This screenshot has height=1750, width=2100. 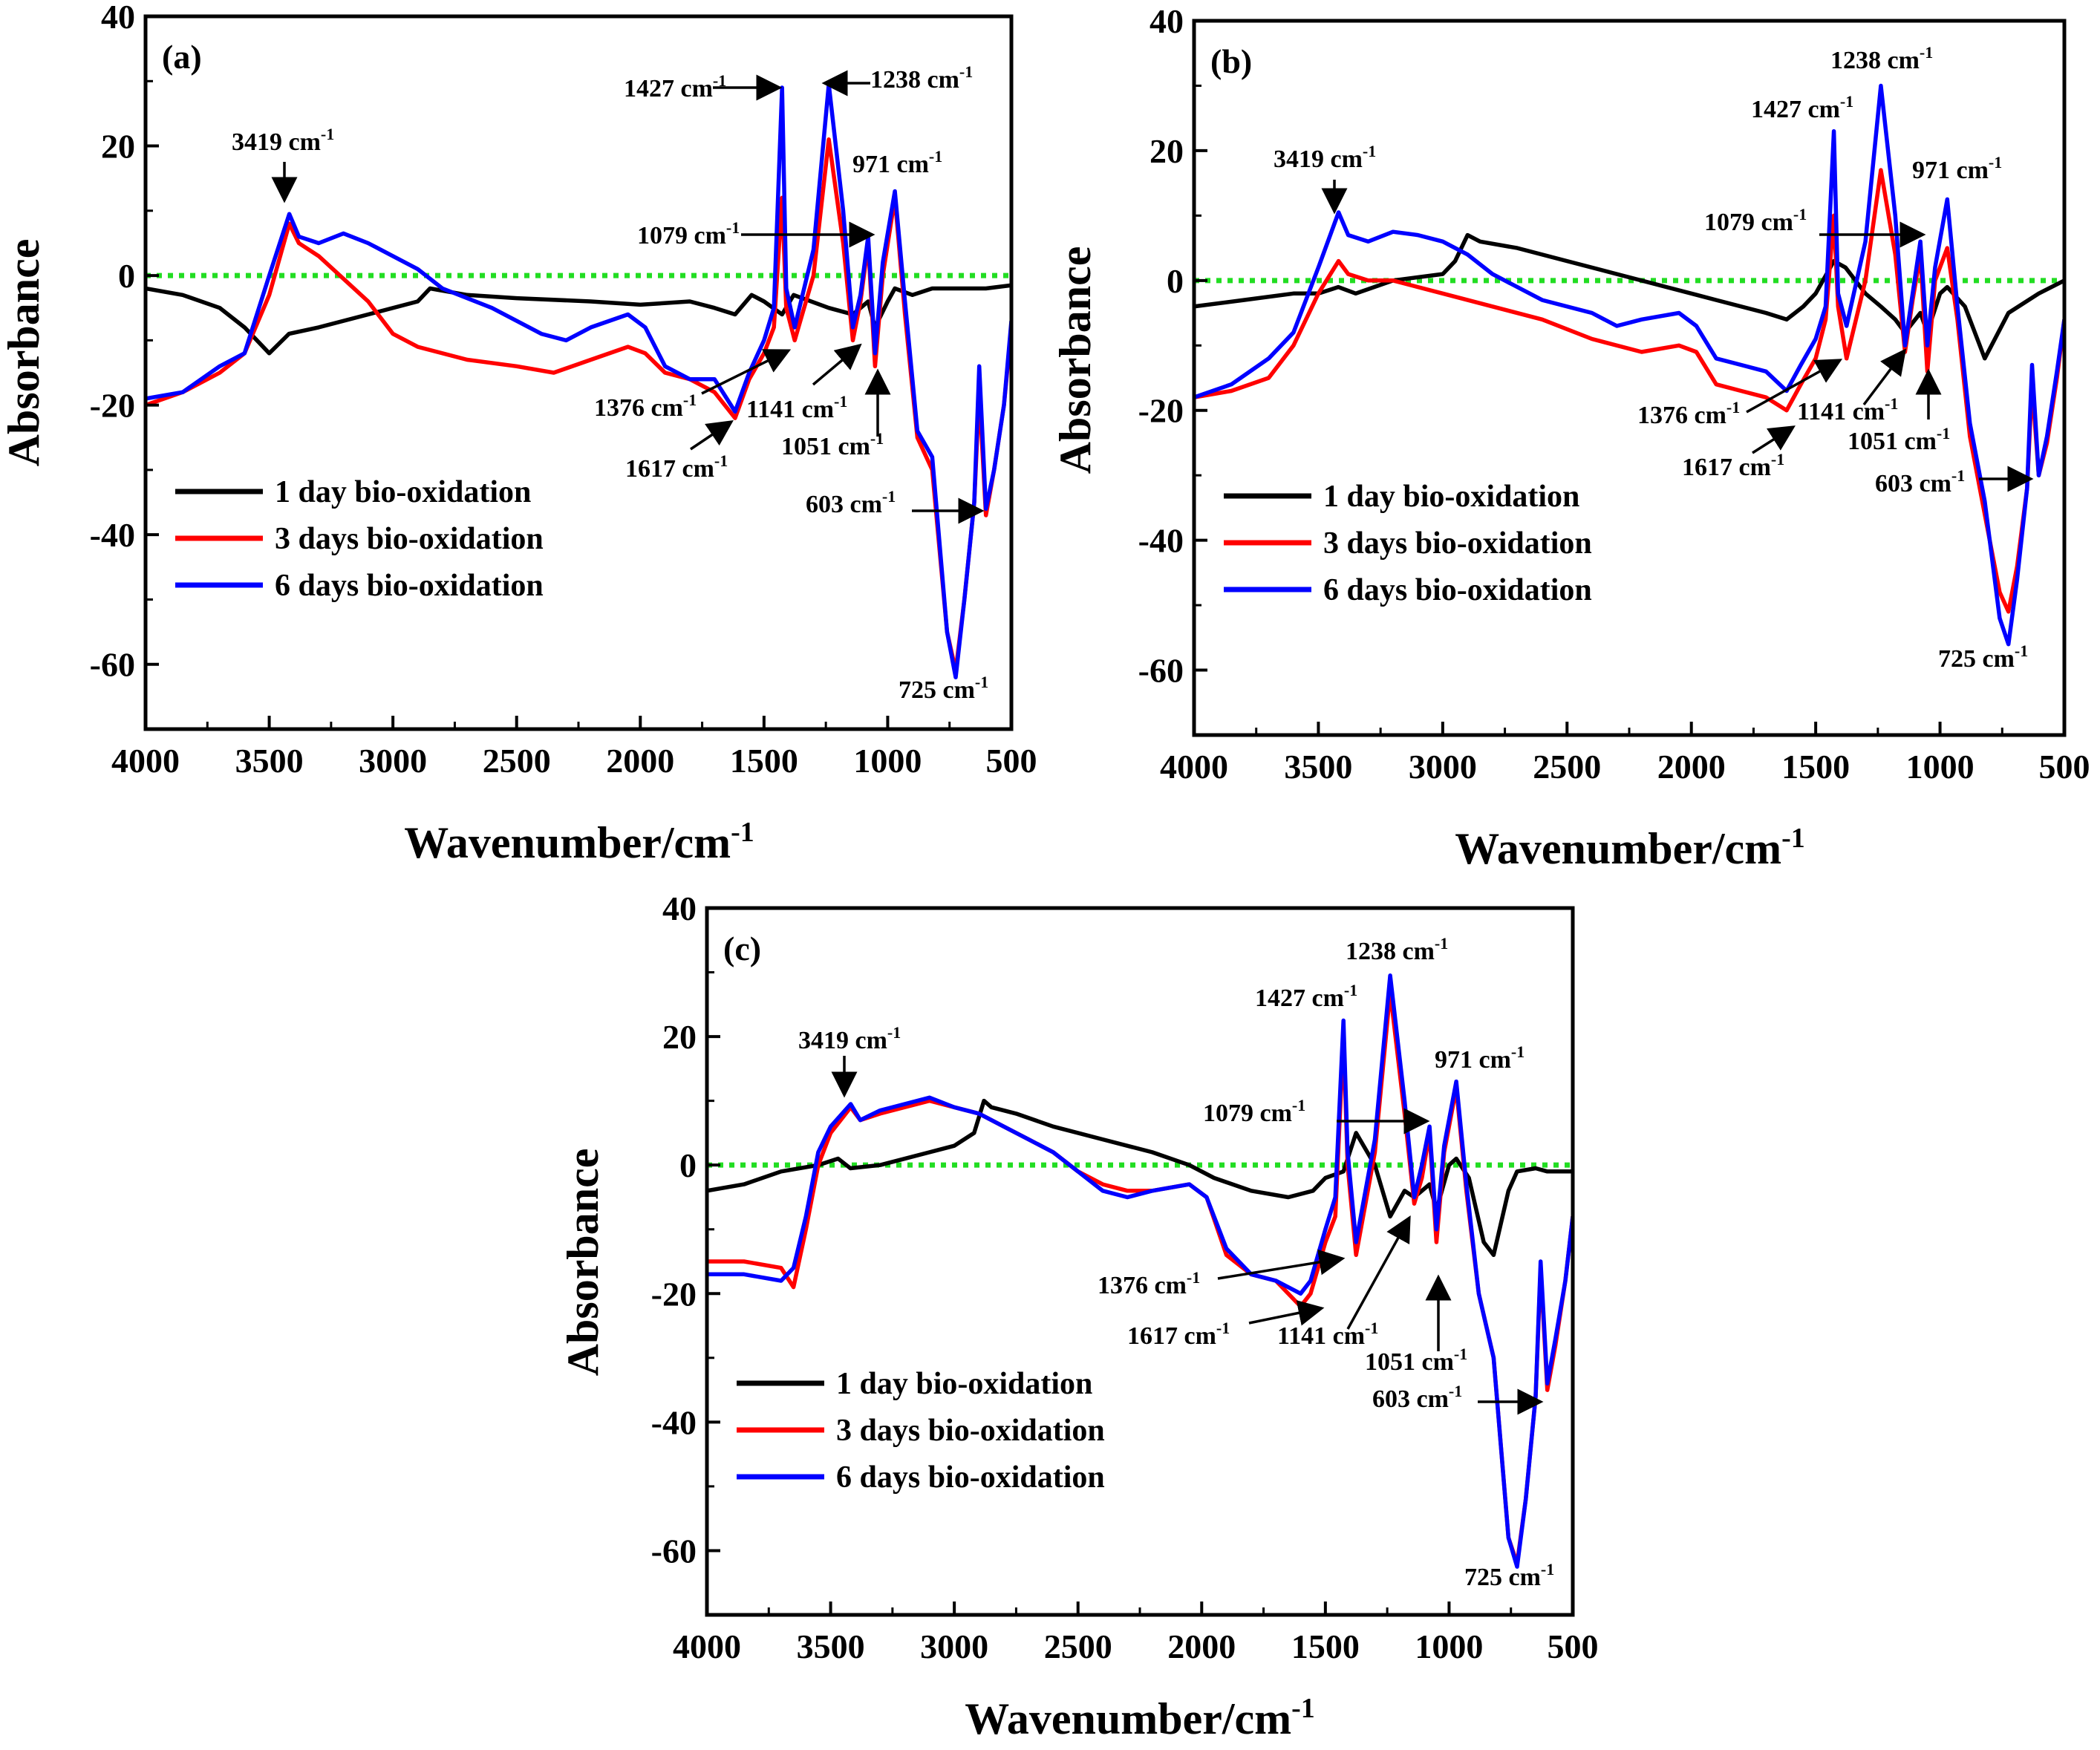 What do you see at coordinates (118, 147) in the screenshot?
I see `y-tick-label: 20` at bounding box center [118, 147].